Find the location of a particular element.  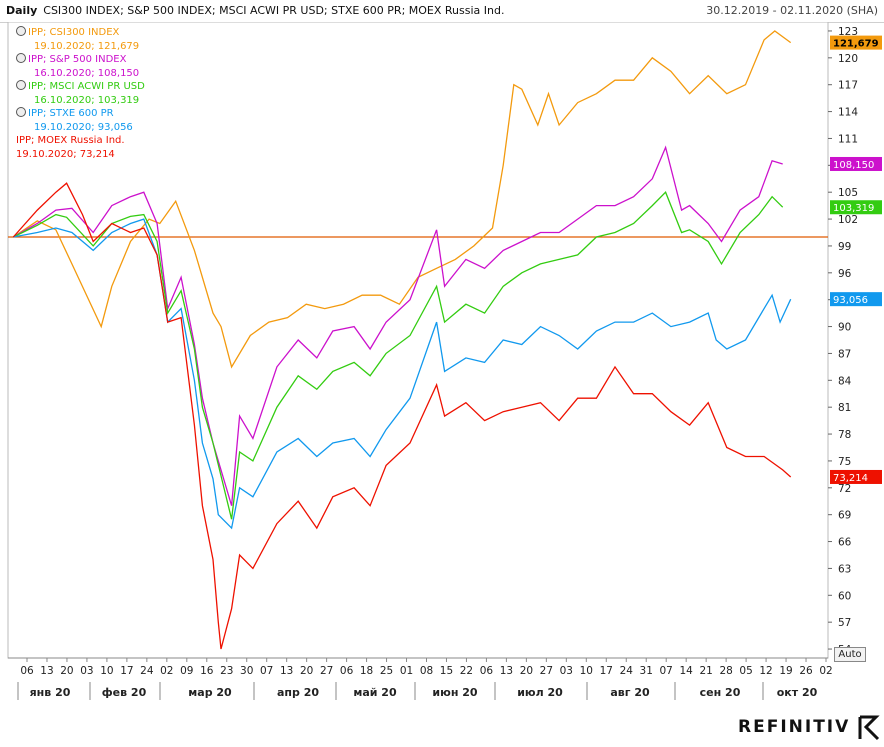

series-last-value-label: 93,056 is located at coordinates (850, 300).